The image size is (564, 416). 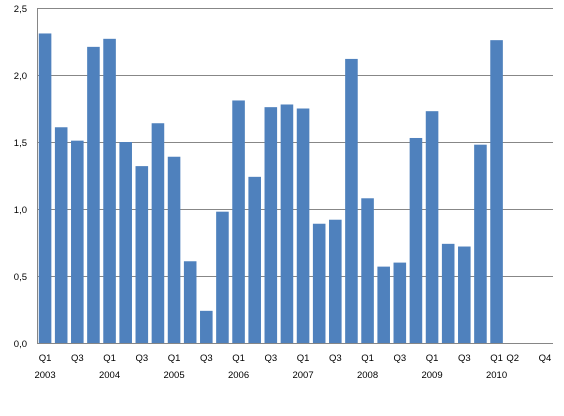 What do you see at coordinates (20, 277) in the screenshot?
I see `y-tick-label: 0,5` at bounding box center [20, 277].